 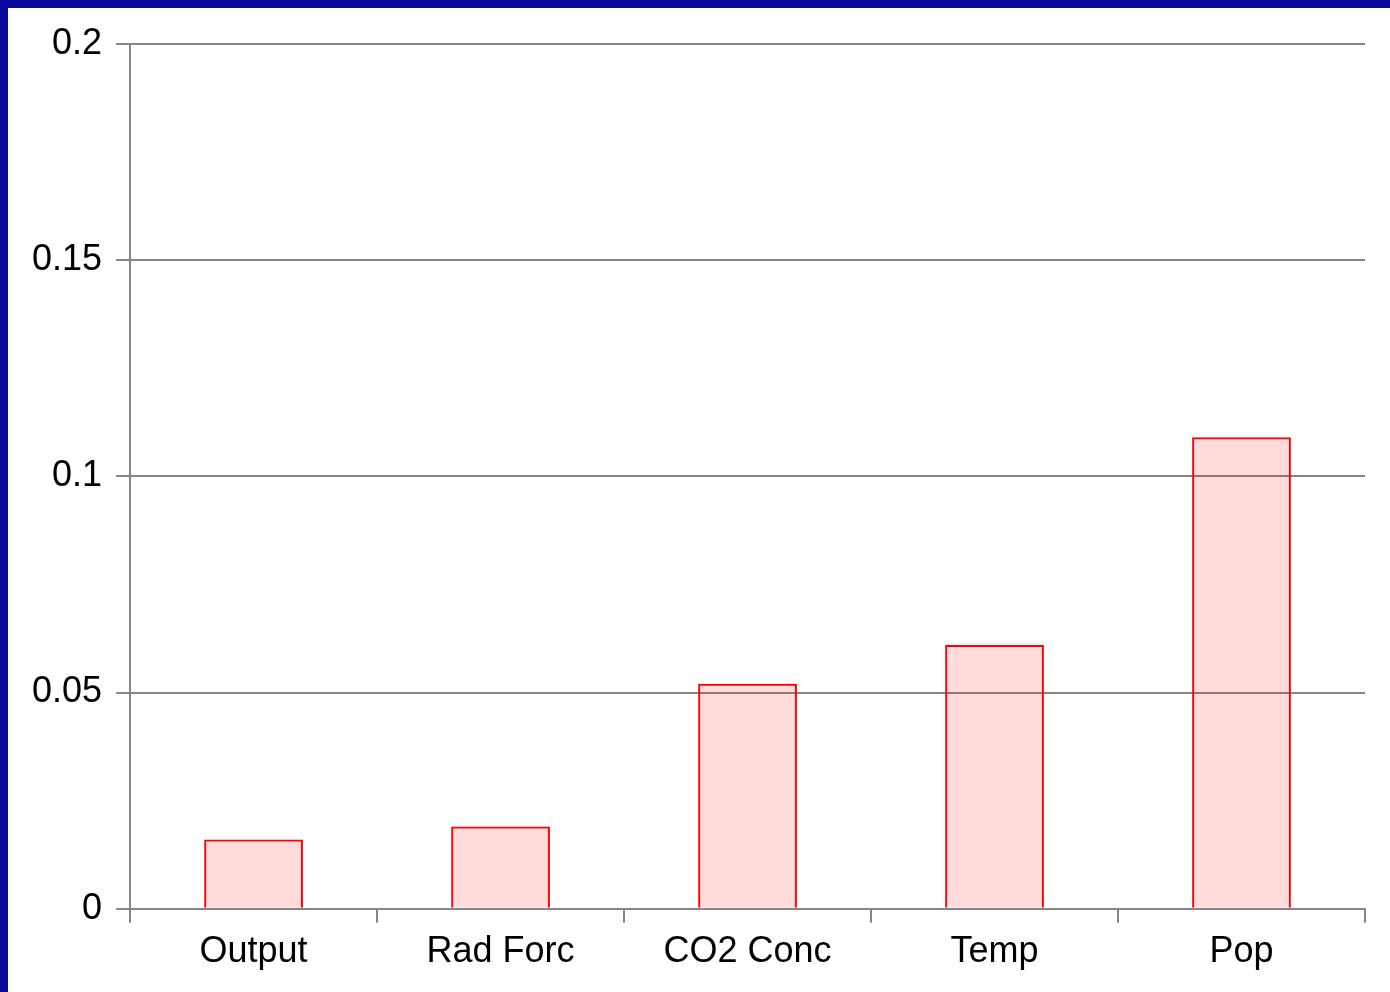 What do you see at coordinates (77, 474) in the screenshot?
I see `y-tick-label: 0.1` at bounding box center [77, 474].